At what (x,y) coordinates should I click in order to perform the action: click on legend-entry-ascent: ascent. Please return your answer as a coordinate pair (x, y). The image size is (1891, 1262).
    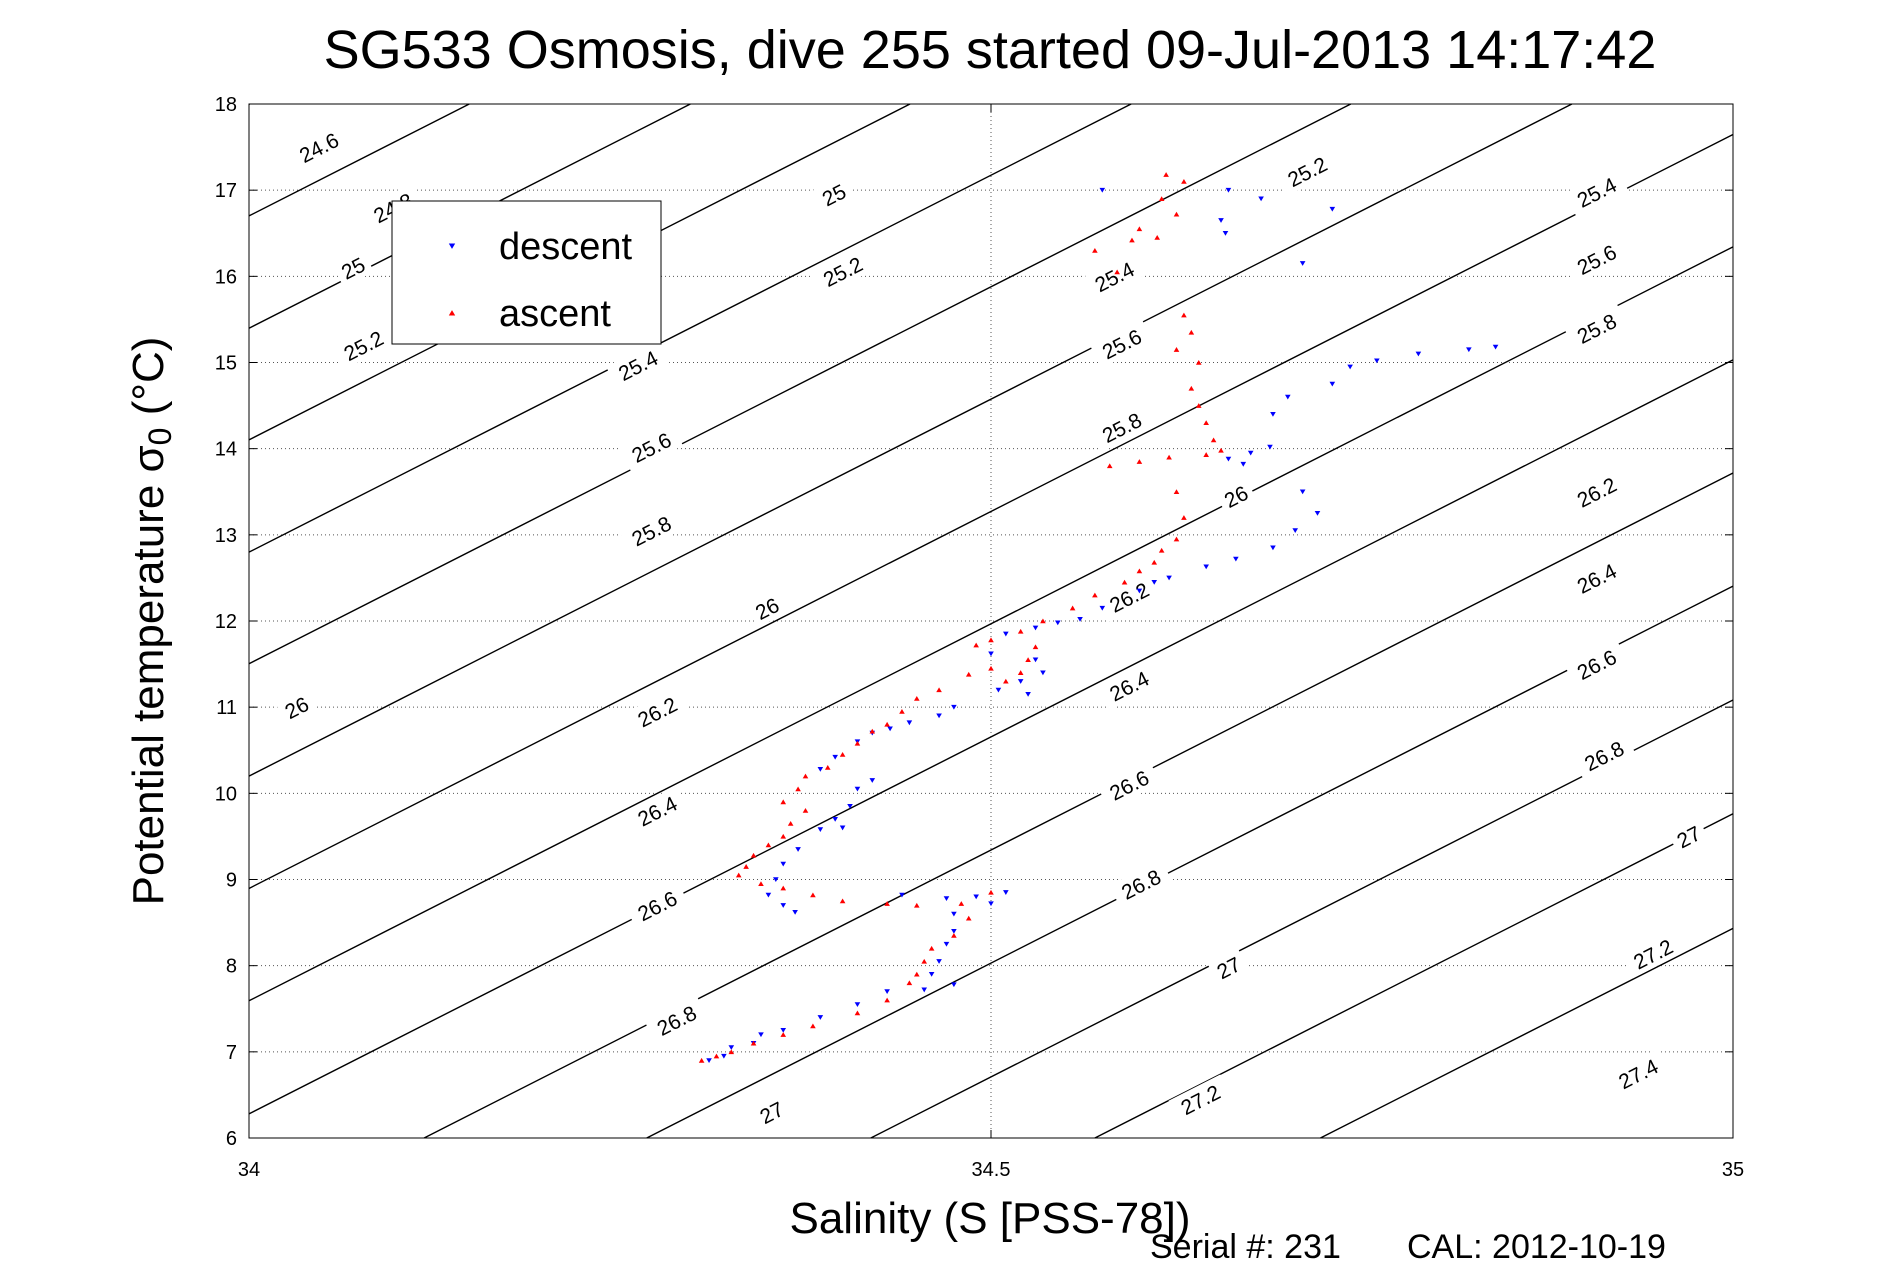
    Looking at the image, I should click on (529, 314).